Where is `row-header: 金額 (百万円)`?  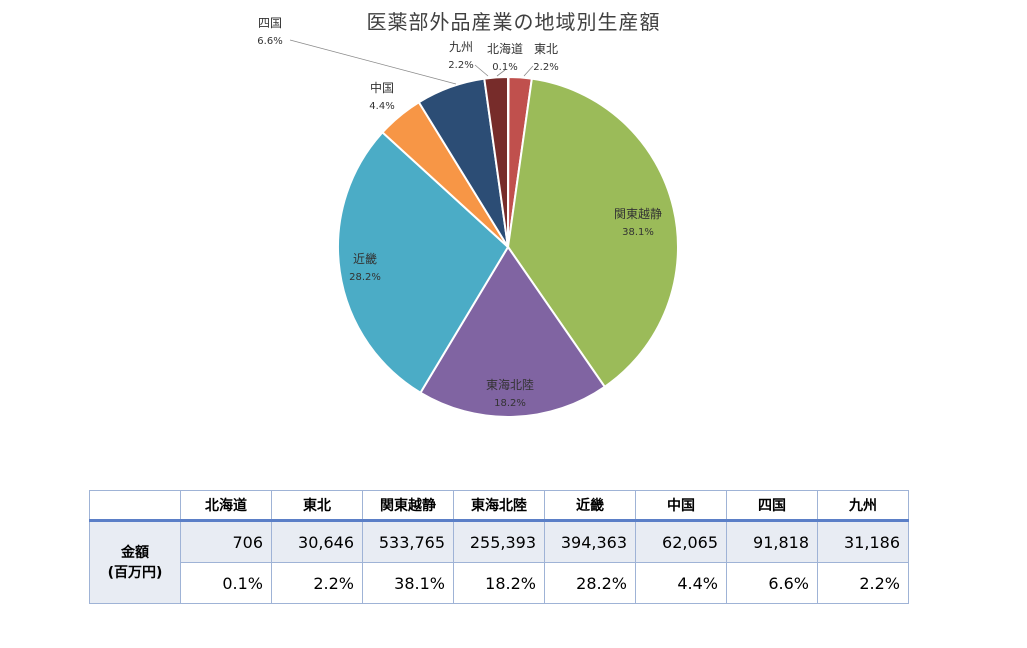
row-header: 金額 (百万円) is located at coordinates (135, 562).